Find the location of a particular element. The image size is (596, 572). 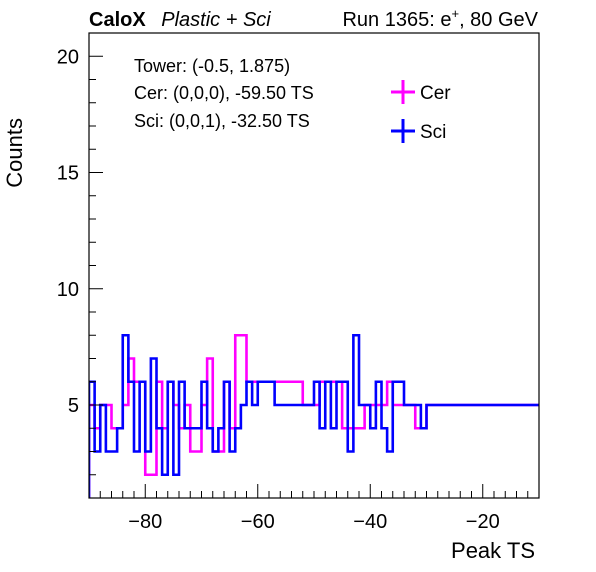

legend-label-sci: Sci is located at coordinates (433, 132).